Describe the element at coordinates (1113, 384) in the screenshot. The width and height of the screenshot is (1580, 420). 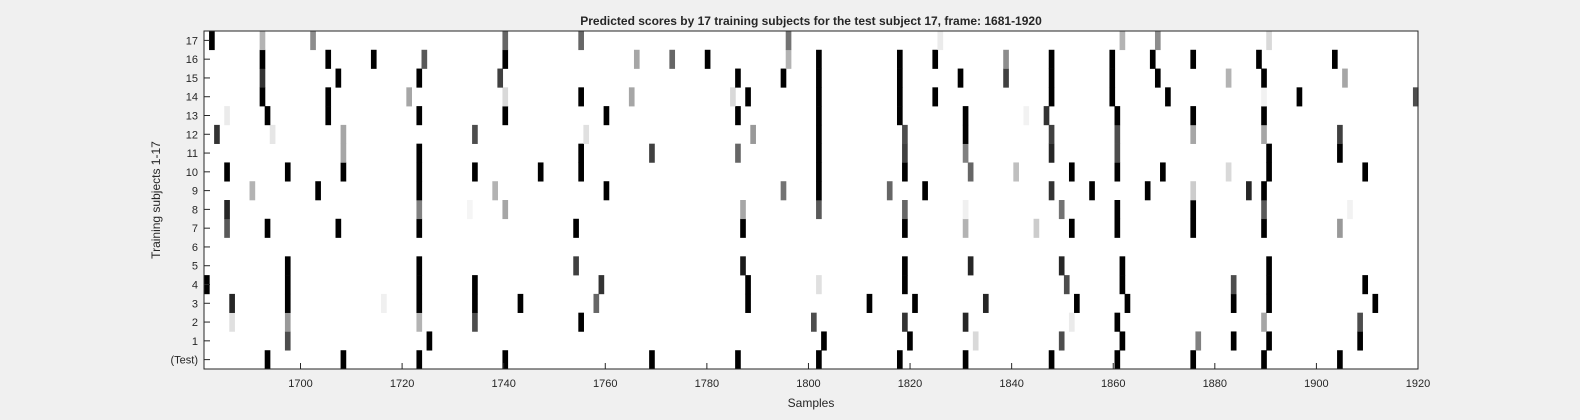
I see `x-tick-label: 1860` at that location.